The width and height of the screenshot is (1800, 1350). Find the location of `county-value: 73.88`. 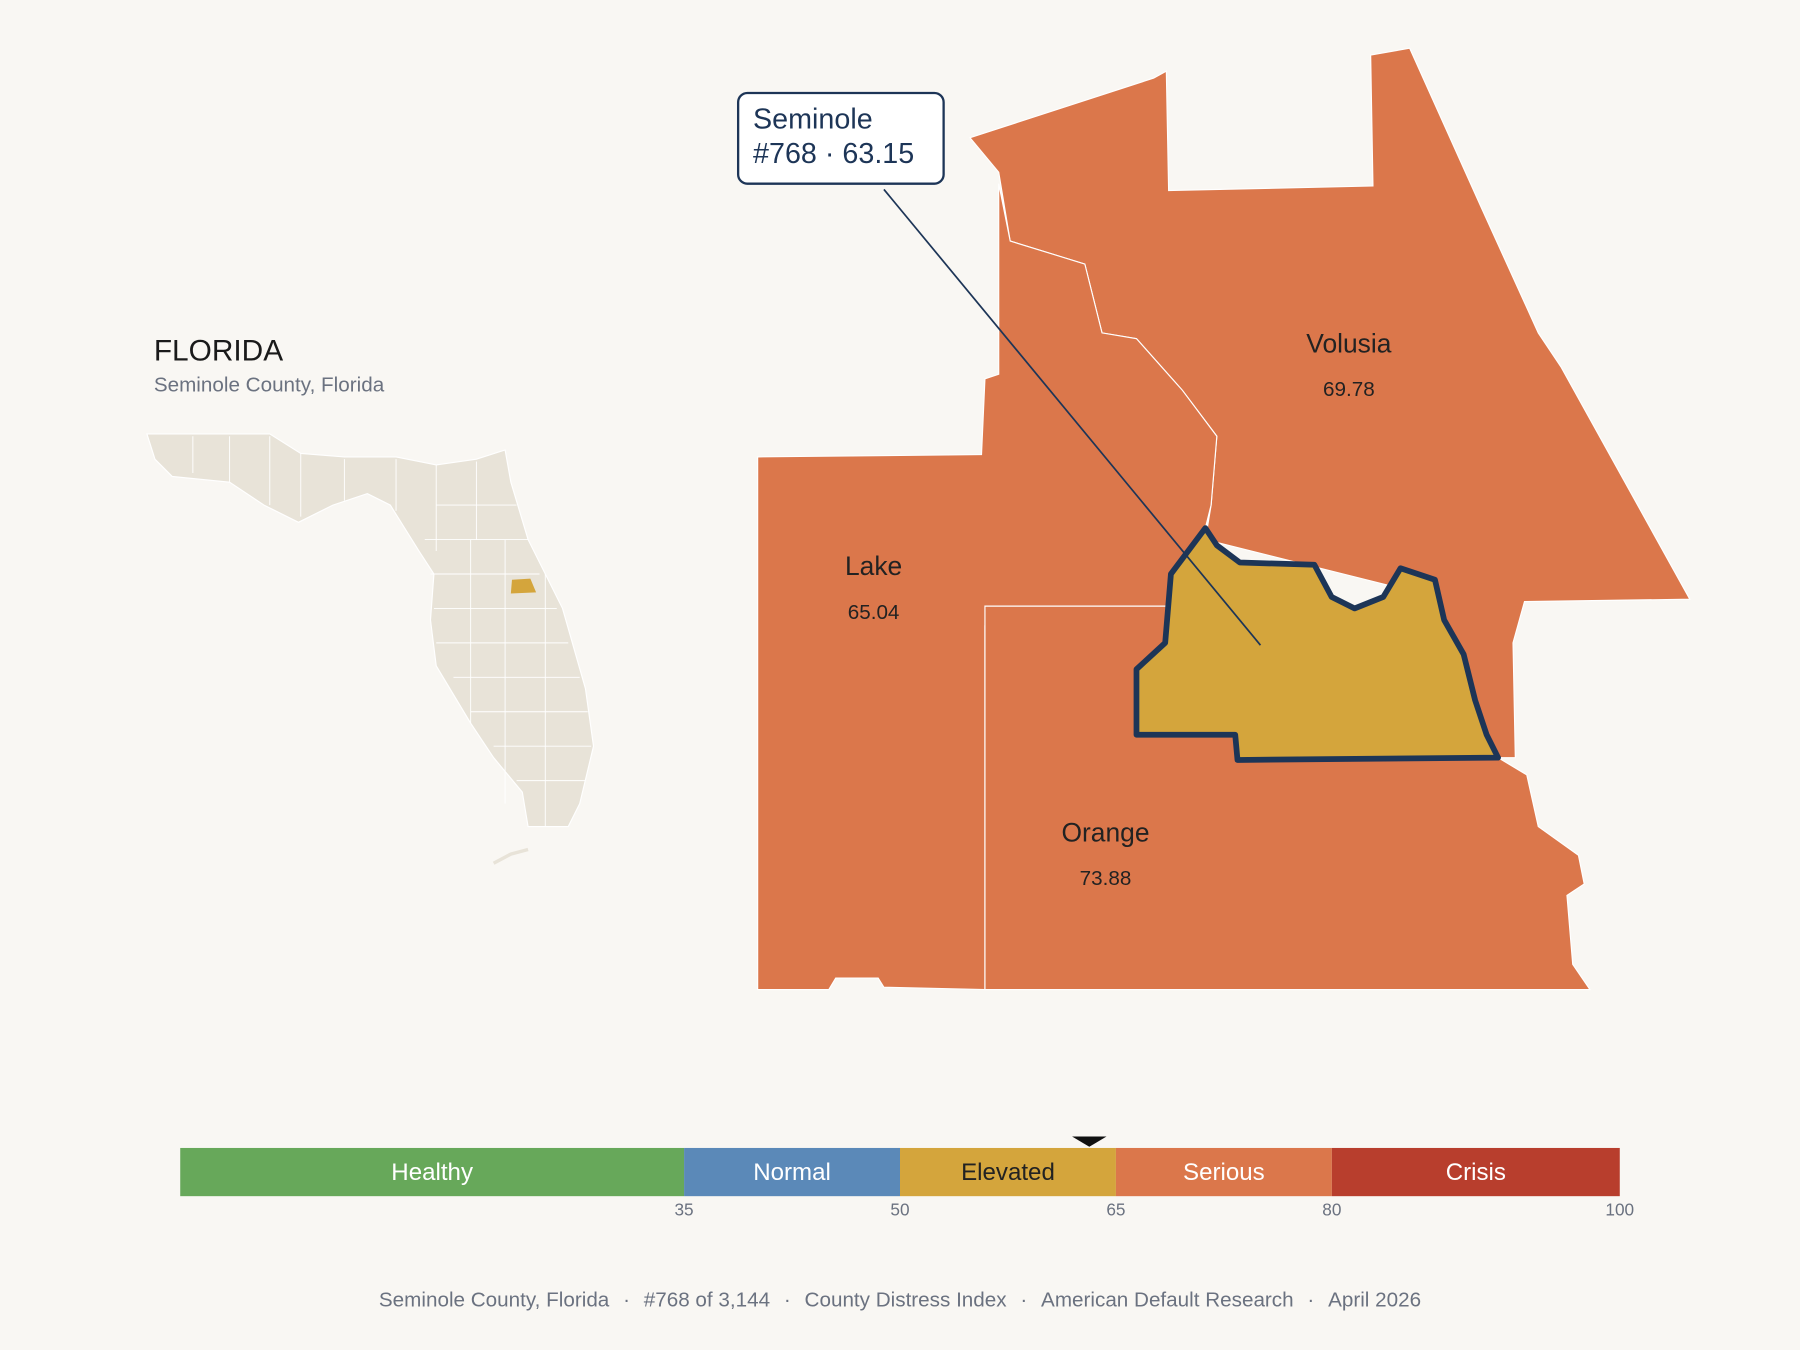

county-value: 73.88 is located at coordinates (1106, 878).